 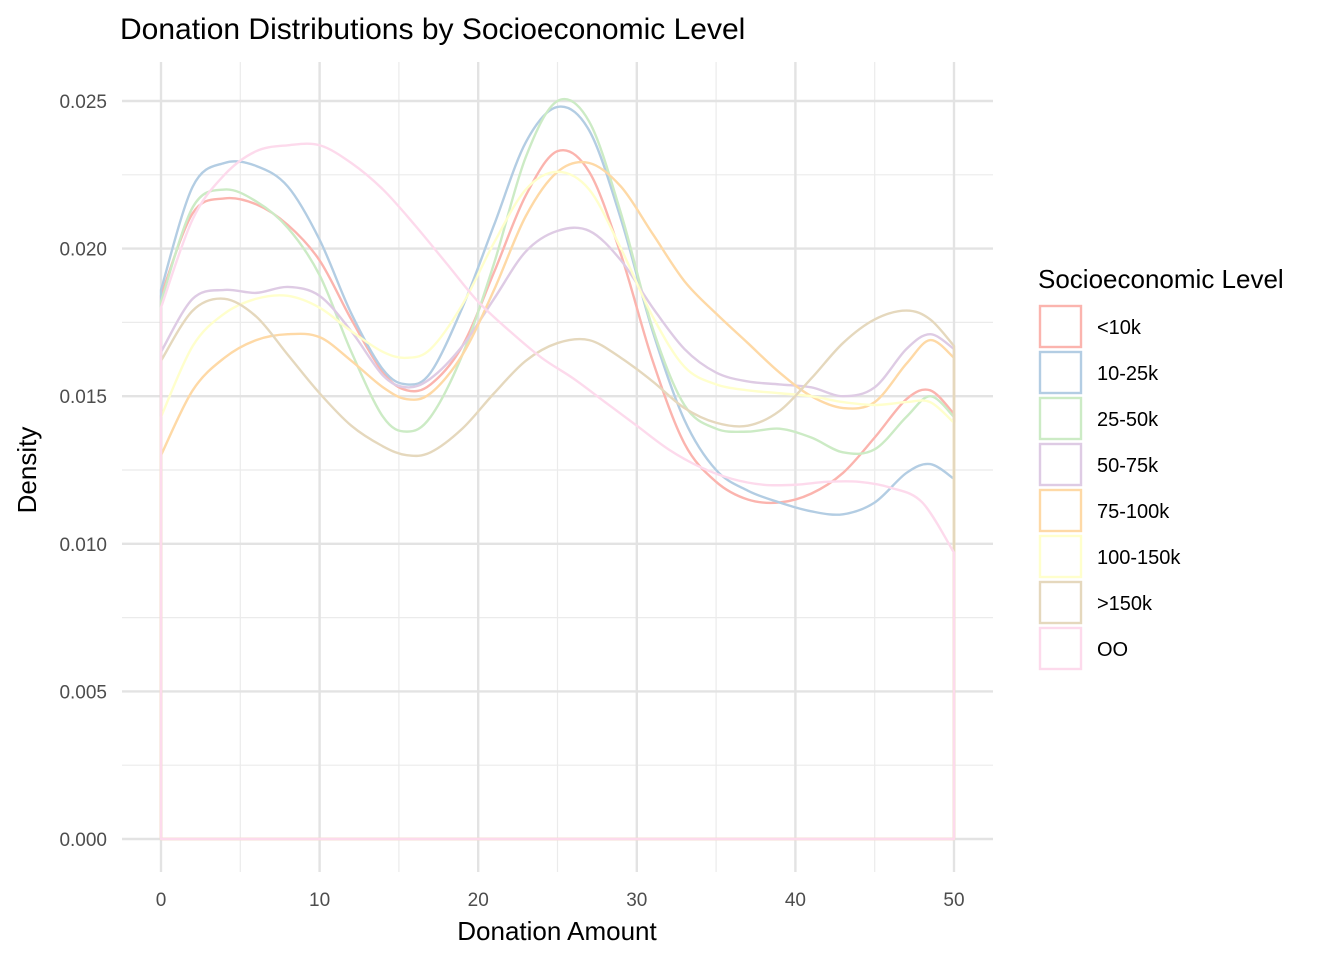 What do you see at coordinates (1095, 602) in the screenshot?
I see `legend-item: >150k` at bounding box center [1095, 602].